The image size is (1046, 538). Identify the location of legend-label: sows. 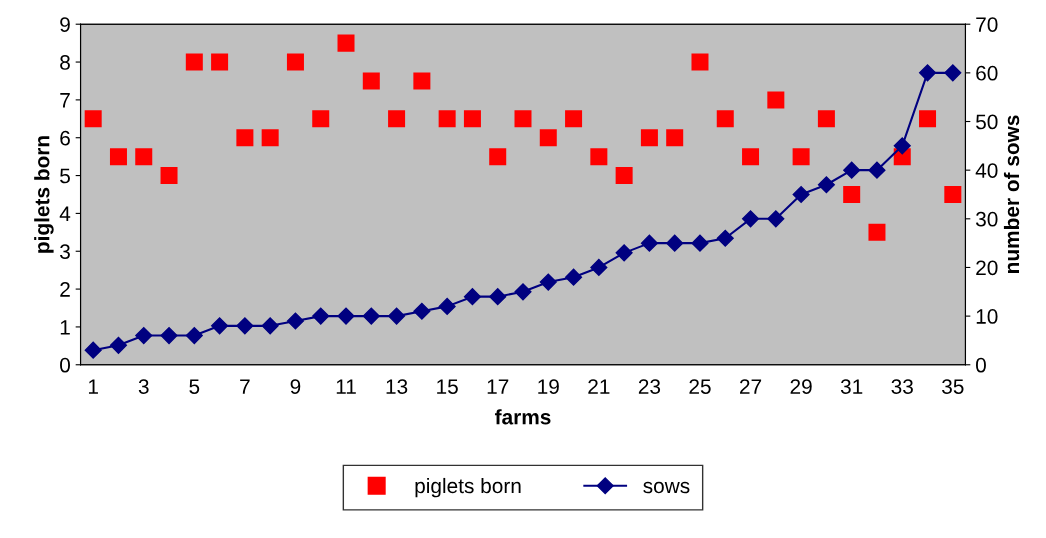
(666, 487).